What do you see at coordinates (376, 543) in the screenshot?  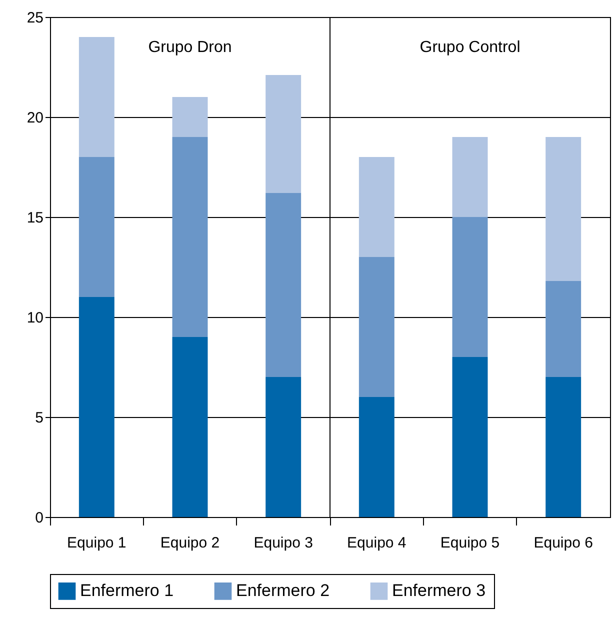 I see `x-tick-label: Equipo 4` at bounding box center [376, 543].